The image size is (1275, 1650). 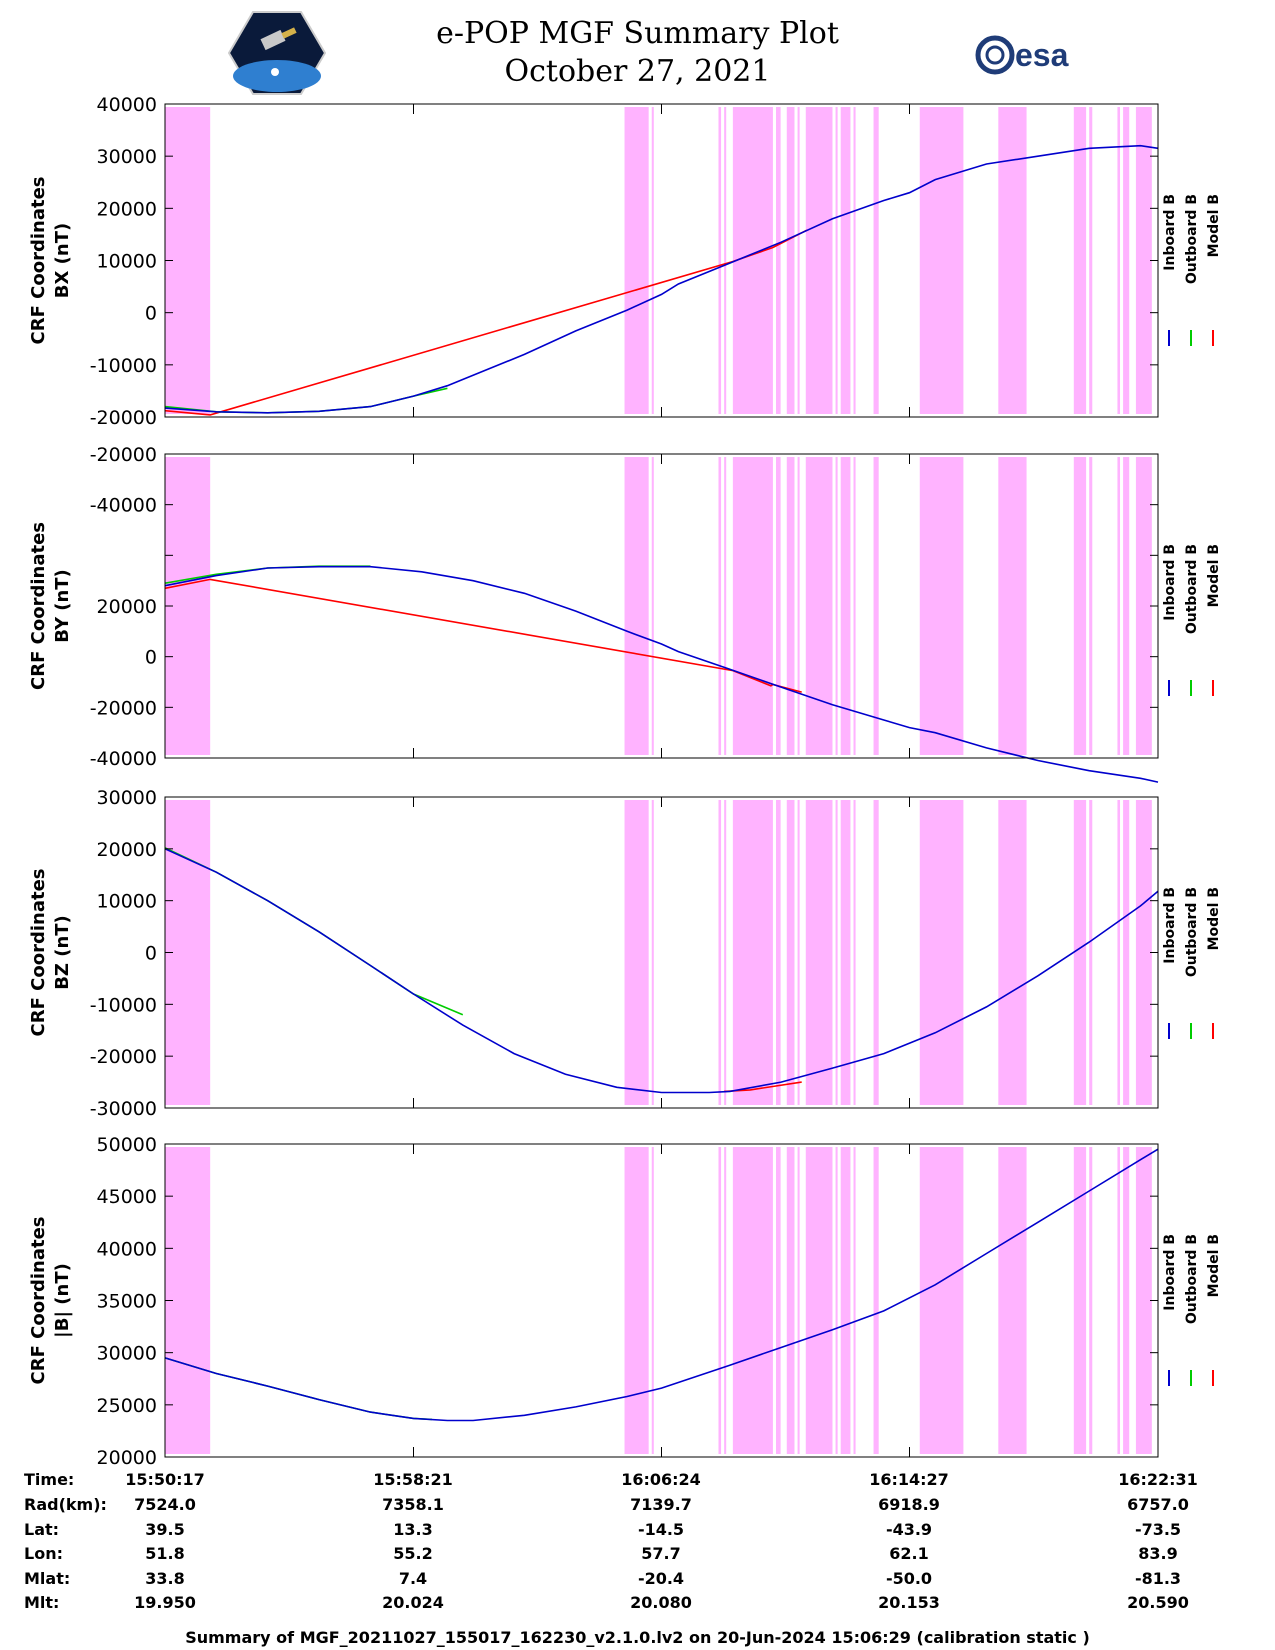 I want to click on info-row-label: Mlt:, so click(x=42, y=1602).